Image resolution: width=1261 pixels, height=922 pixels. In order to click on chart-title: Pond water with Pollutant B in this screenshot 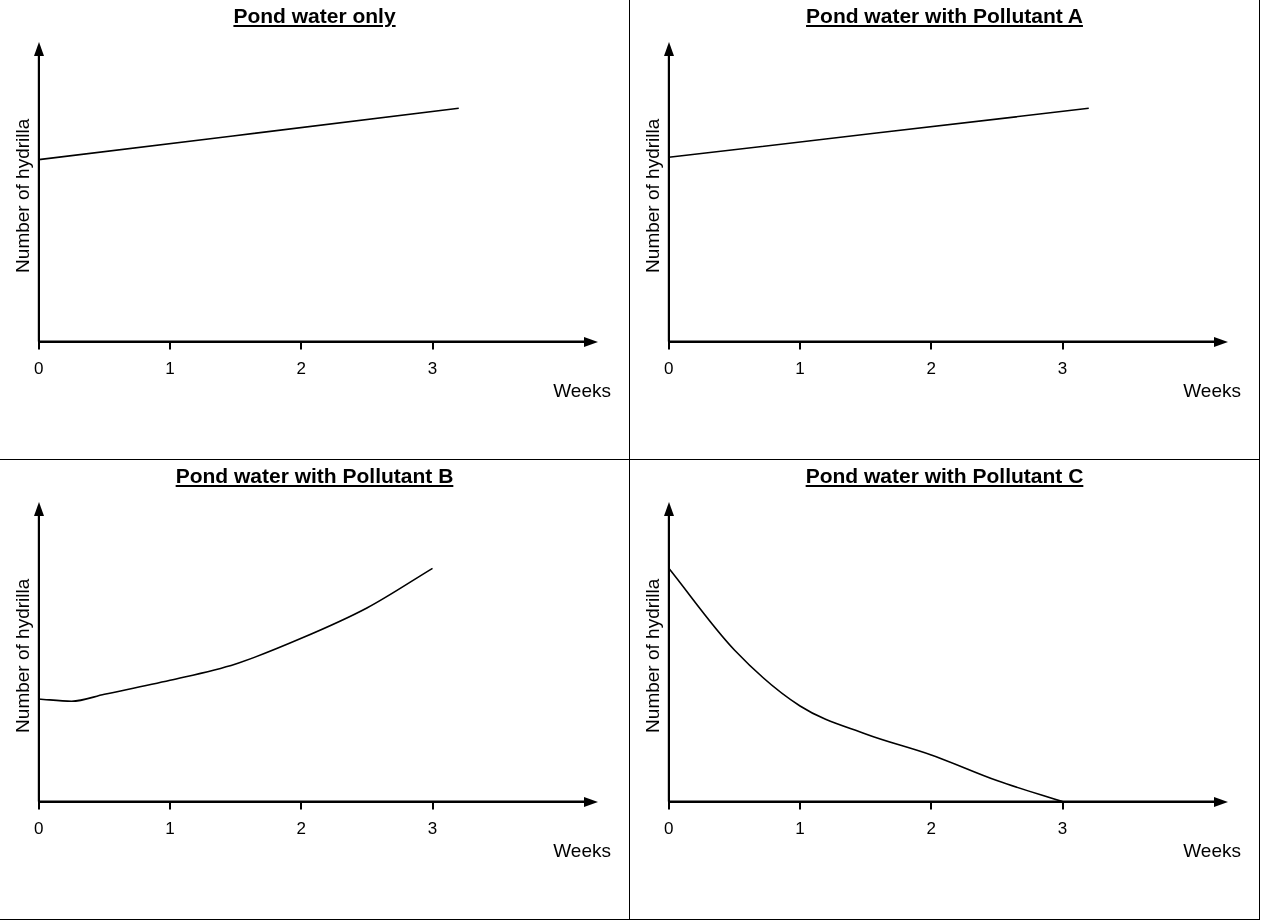, I will do `click(314, 476)`.